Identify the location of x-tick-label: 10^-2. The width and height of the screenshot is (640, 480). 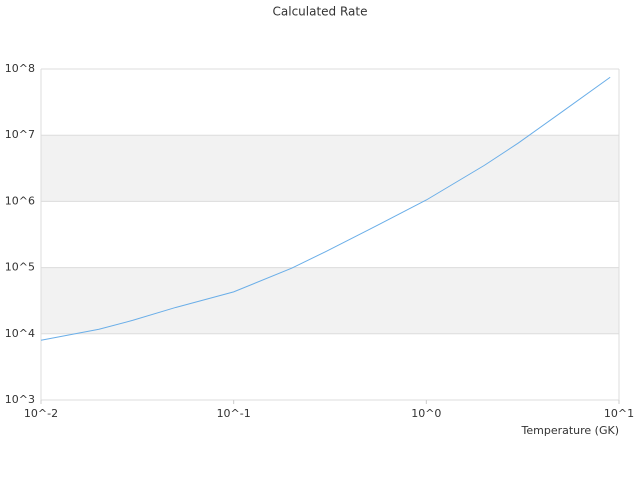
(41, 413).